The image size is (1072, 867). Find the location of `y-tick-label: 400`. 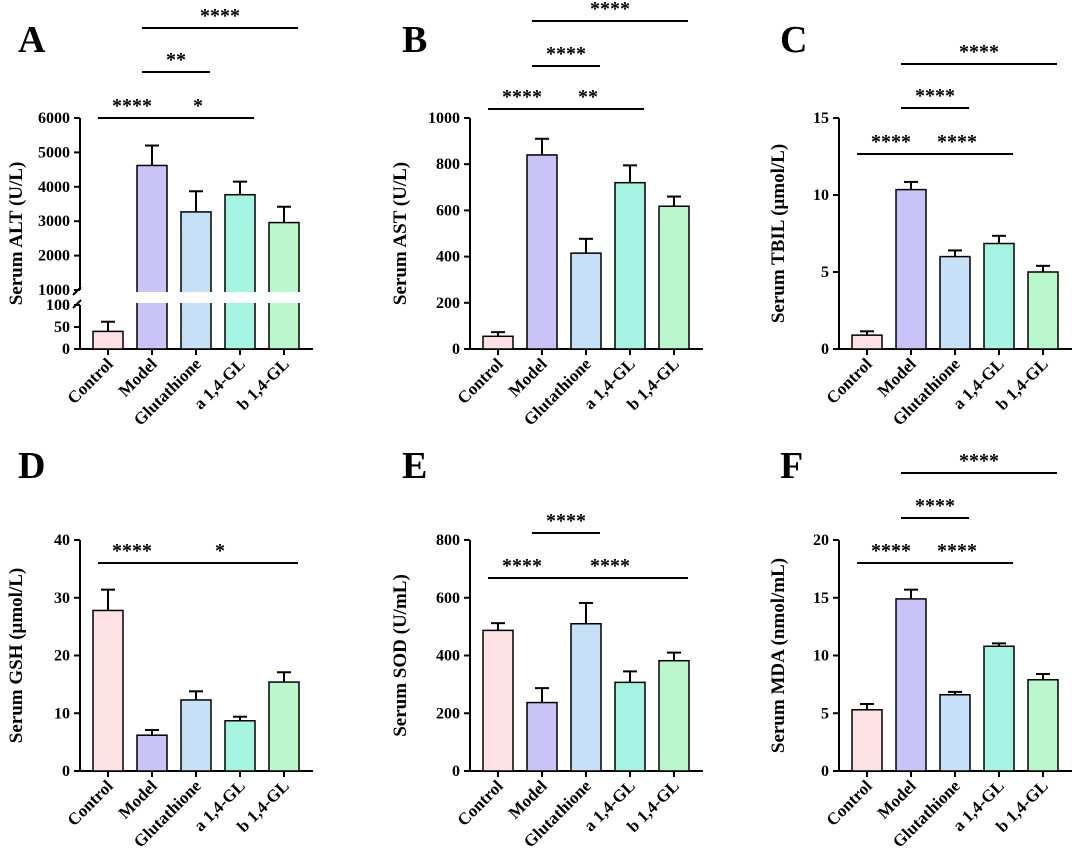

y-tick-label: 400 is located at coordinates (448, 257).